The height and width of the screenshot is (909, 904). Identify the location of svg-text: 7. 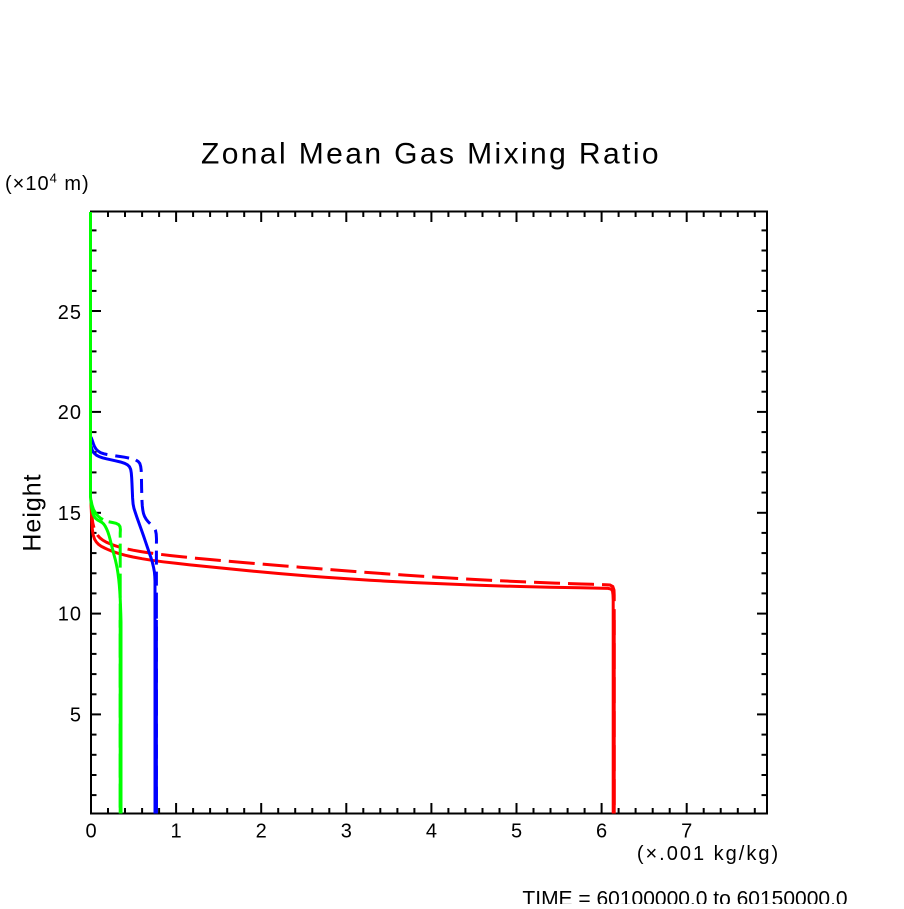
(686, 831).